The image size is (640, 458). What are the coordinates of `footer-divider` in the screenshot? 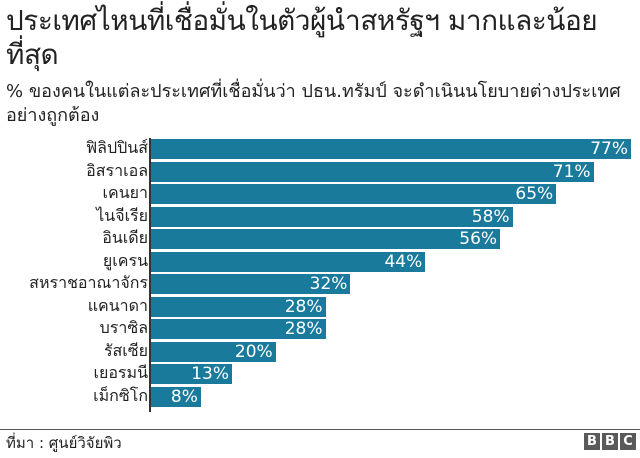 It's located at (320, 429).